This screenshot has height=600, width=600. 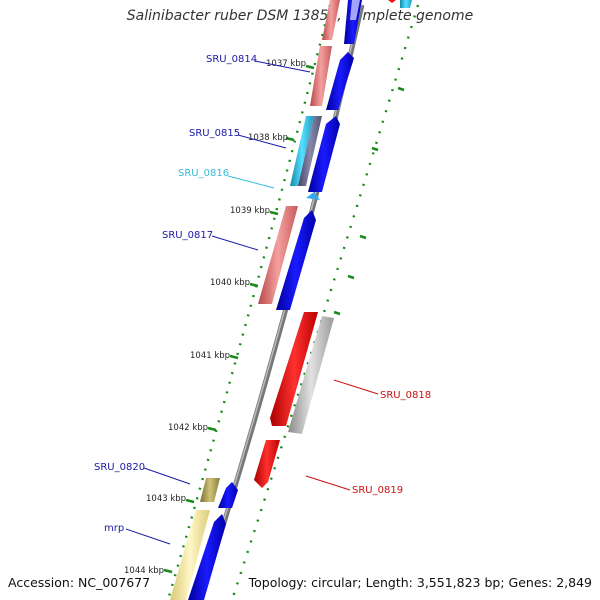 What do you see at coordinates (114, 528) in the screenshot?
I see `gene-label-mrp: mrp` at bounding box center [114, 528].